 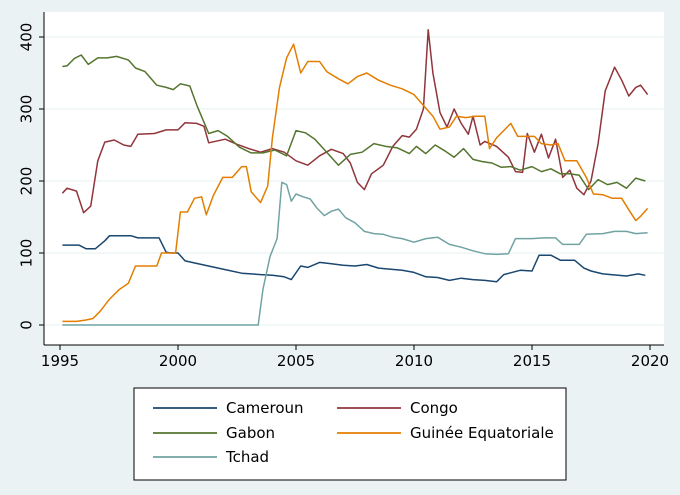 I want to click on x-tick-label-5: 2020, so click(x=650, y=361).